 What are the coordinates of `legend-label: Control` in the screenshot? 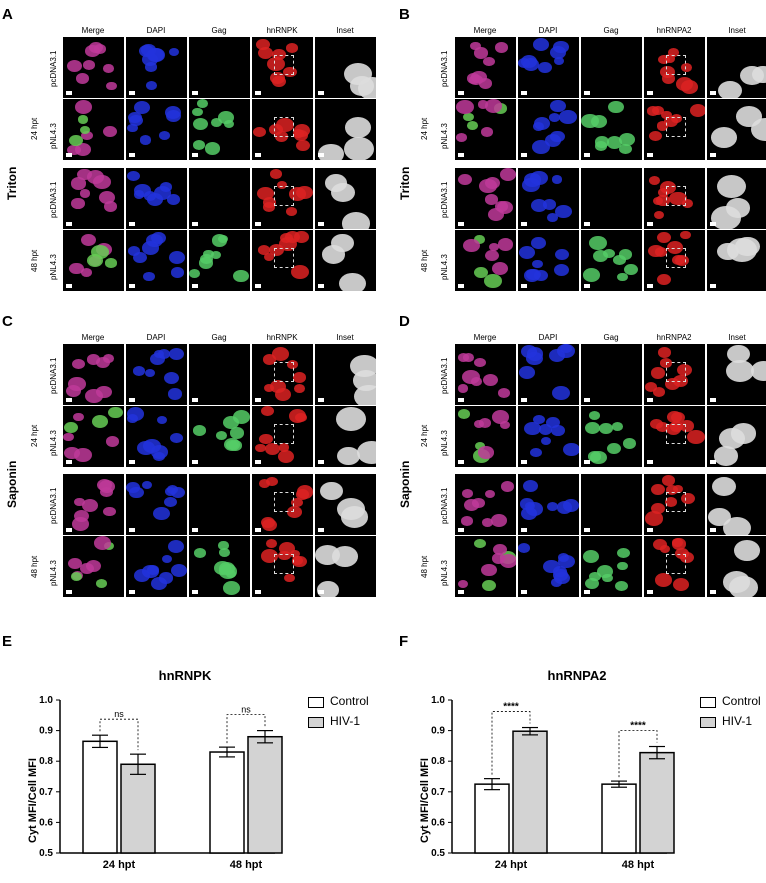 It's located at (741, 701).